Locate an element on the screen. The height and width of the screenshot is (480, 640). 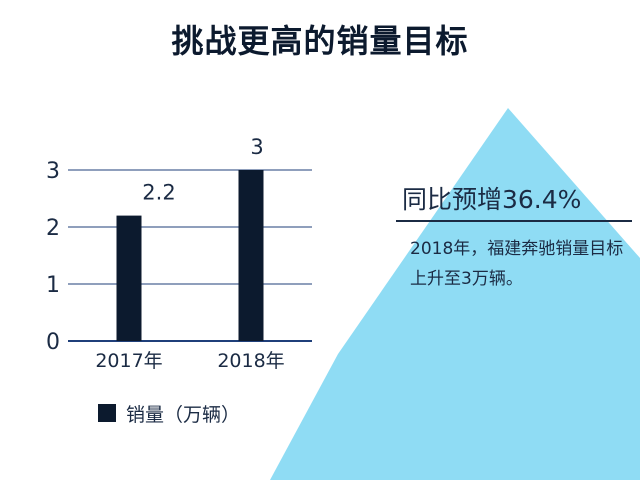
chart-legend: 销量（万辆） is located at coordinates (169, 413).